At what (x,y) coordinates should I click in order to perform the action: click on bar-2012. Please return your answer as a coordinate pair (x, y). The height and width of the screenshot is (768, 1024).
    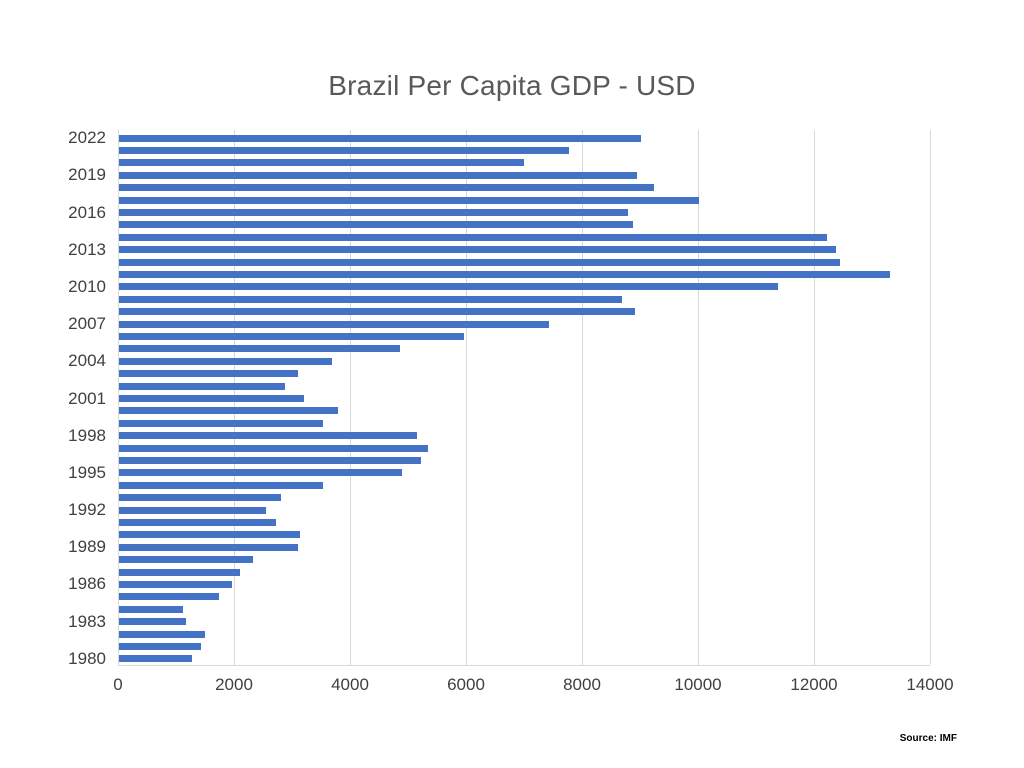
    Looking at the image, I should click on (479, 262).